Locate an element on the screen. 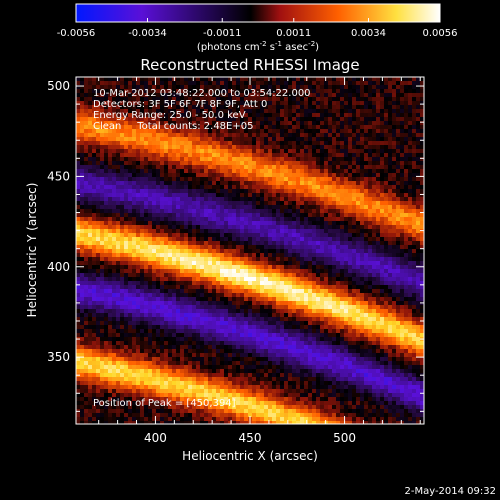 The image size is (500, 500). peak-position-label: Position of Peak = [450,394] is located at coordinates (164, 403).